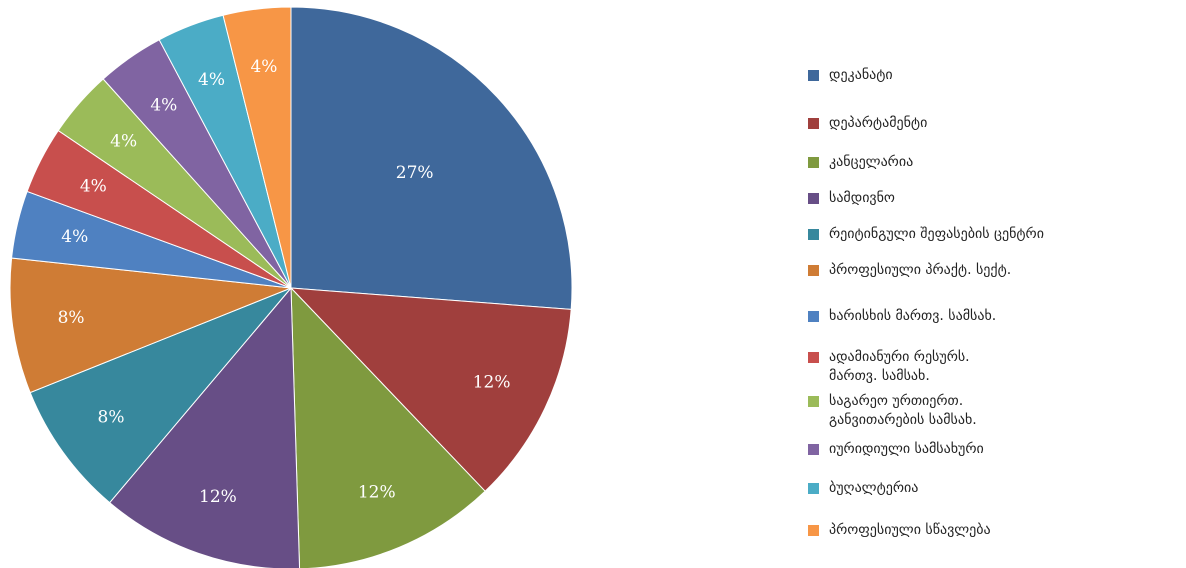 This screenshot has height=568, width=1186. Describe the element at coordinates (871, 162) in the screenshot. I see `legend-label: კანცელარია` at that location.